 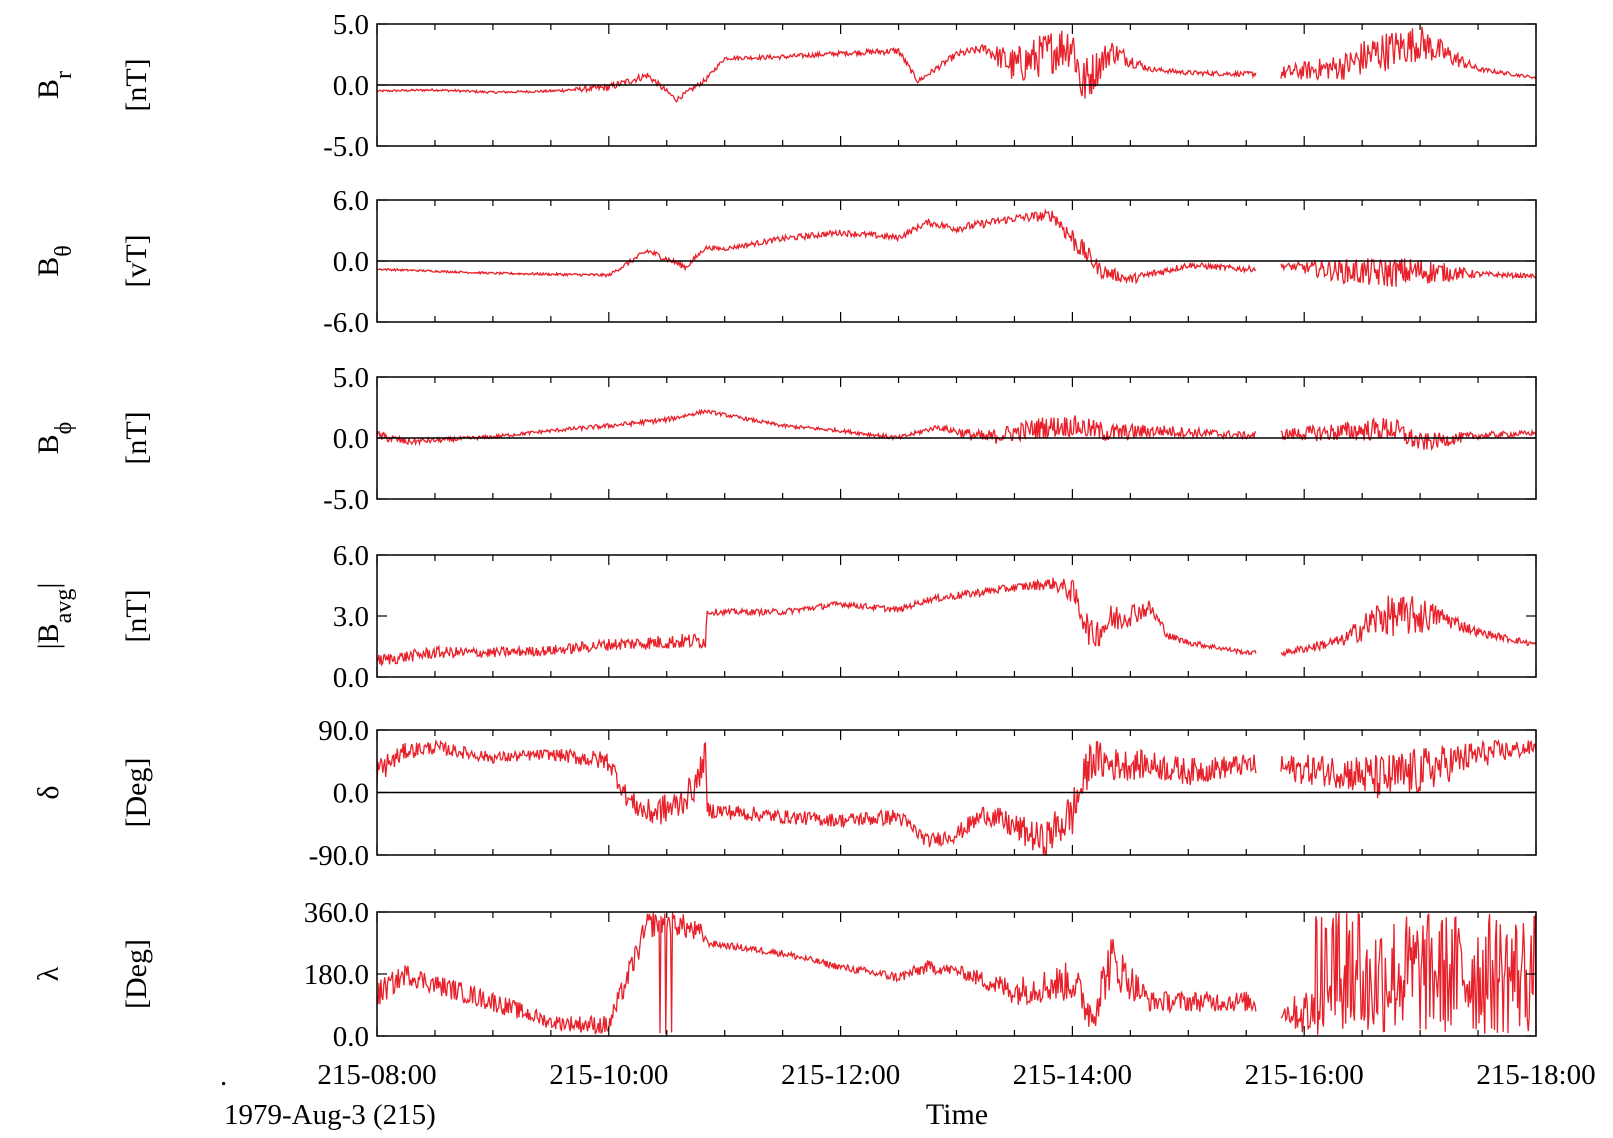 What do you see at coordinates (346, 500) in the screenshot?
I see `y-tick-label-bphi: -5.0` at bounding box center [346, 500].